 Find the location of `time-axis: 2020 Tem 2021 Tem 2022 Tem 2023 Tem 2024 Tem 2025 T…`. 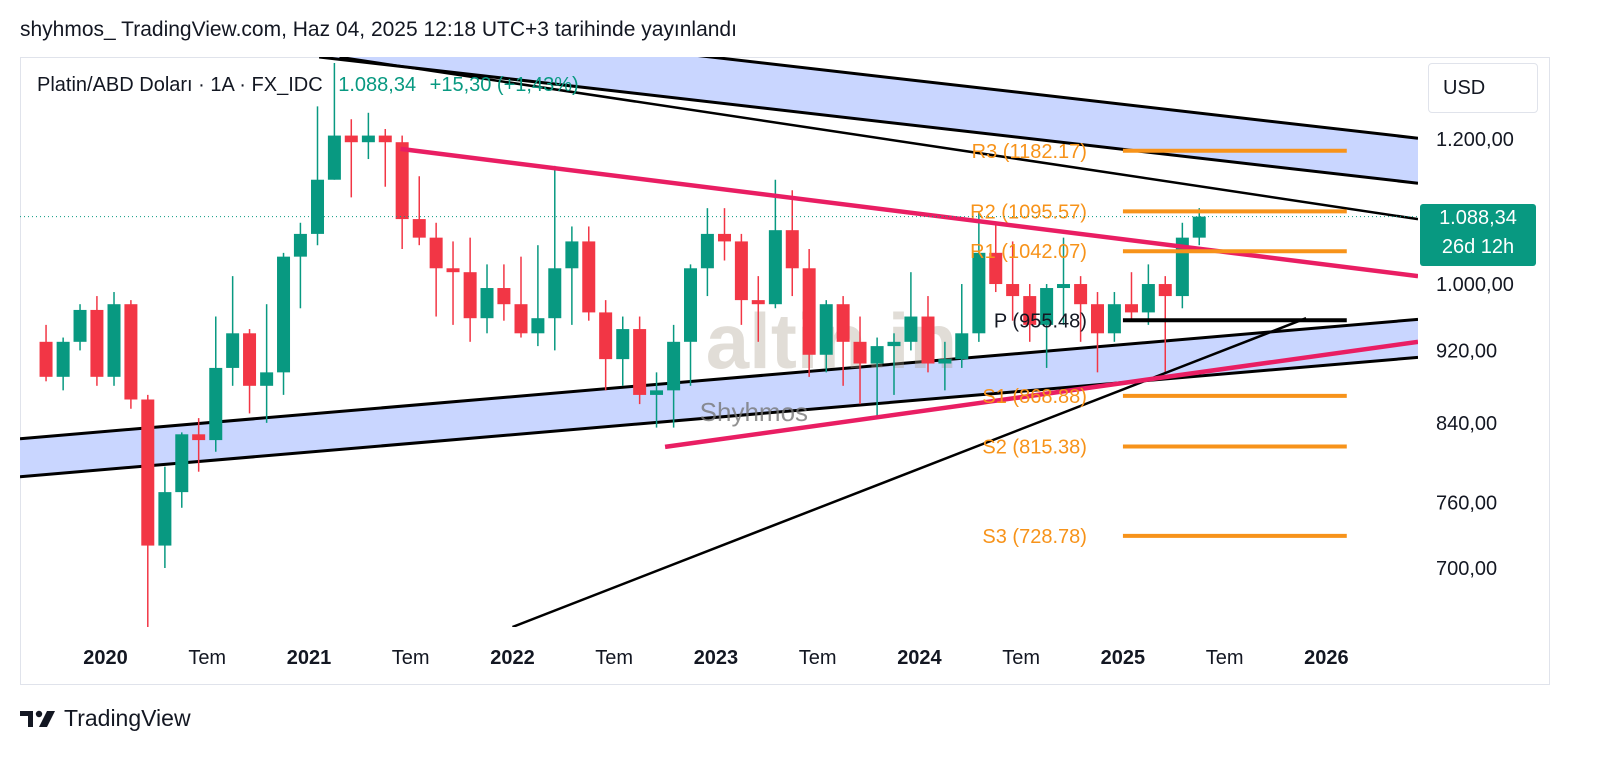

time-axis: 2020 Tem 2021 Tem 2022 Tem 2023 Tem 2024 Tem 2025 T… is located at coordinates (715, 658).